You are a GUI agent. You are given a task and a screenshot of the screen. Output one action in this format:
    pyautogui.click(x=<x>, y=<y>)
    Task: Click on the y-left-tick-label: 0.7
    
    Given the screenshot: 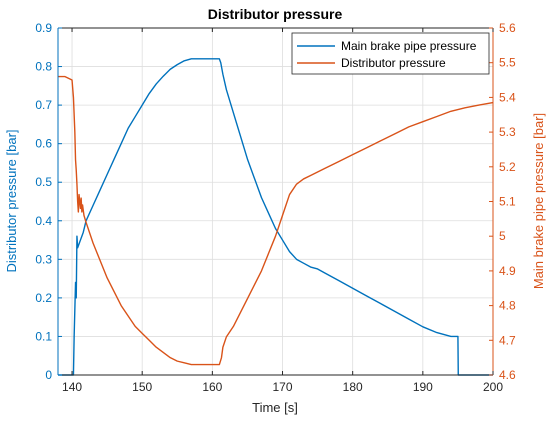 What is the action you would take?
    pyautogui.click(x=43, y=105)
    